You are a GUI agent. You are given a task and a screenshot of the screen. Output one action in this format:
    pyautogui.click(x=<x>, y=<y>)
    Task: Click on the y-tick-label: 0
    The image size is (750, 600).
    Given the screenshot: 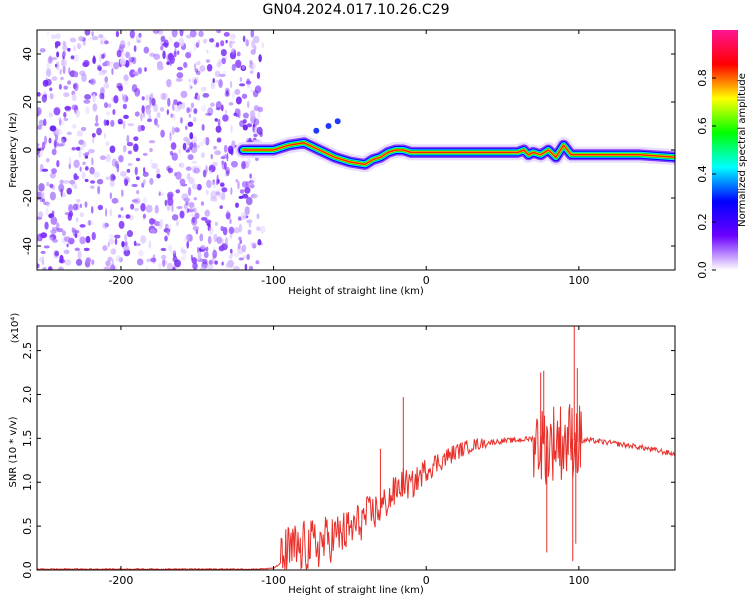 What is the action you would take?
    pyautogui.click(x=27, y=150)
    